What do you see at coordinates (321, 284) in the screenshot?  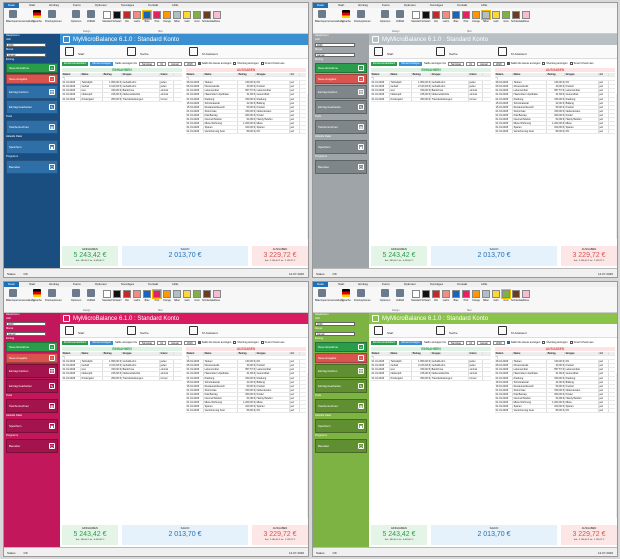 I see `menu-datei: Datei` at bounding box center [321, 284].